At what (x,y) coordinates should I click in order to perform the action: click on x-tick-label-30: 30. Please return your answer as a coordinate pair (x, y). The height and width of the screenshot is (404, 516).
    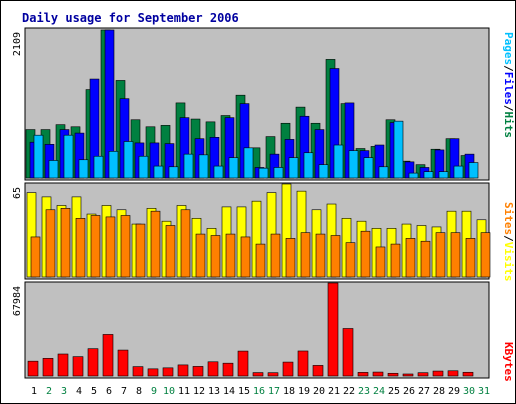
    Looking at the image, I should click on (469, 391).